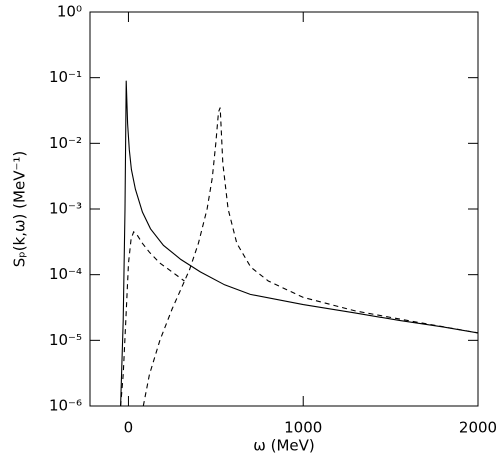  What do you see at coordinates (65, 340) in the screenshot?
I see `y-tick-label: 10⁻⁵` at bounding box center [65, 340].